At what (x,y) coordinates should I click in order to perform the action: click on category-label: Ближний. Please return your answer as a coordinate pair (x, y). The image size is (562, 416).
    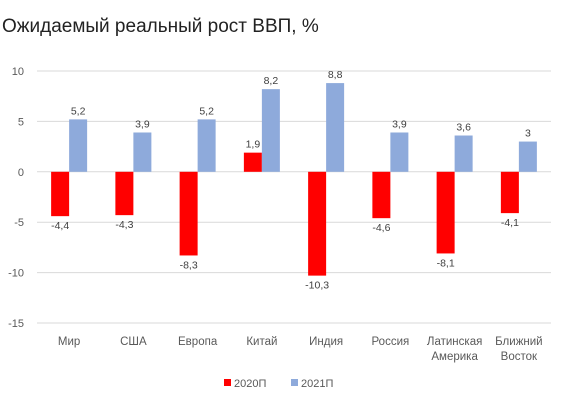
    Looking at the image, I should click on (518, 342).